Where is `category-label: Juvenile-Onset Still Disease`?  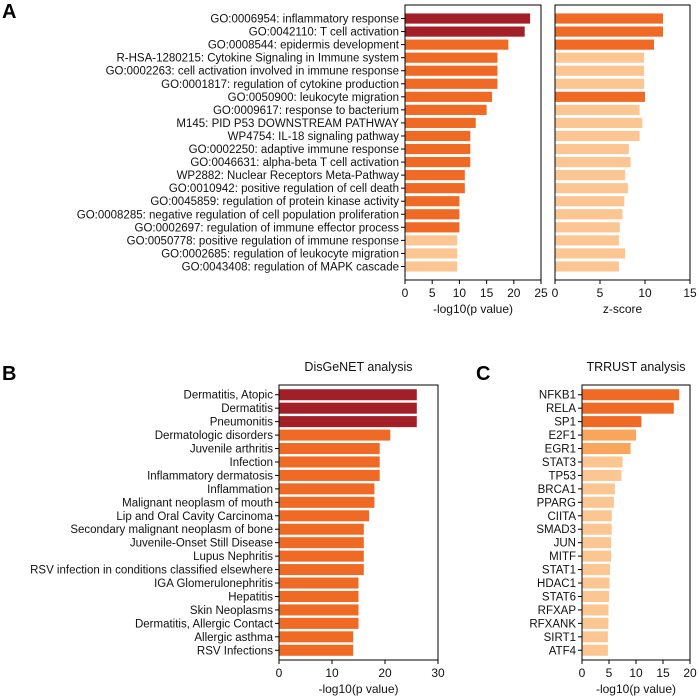
category-label: Juvenile-Onset Still Disease is located at coordinates (201, 544).